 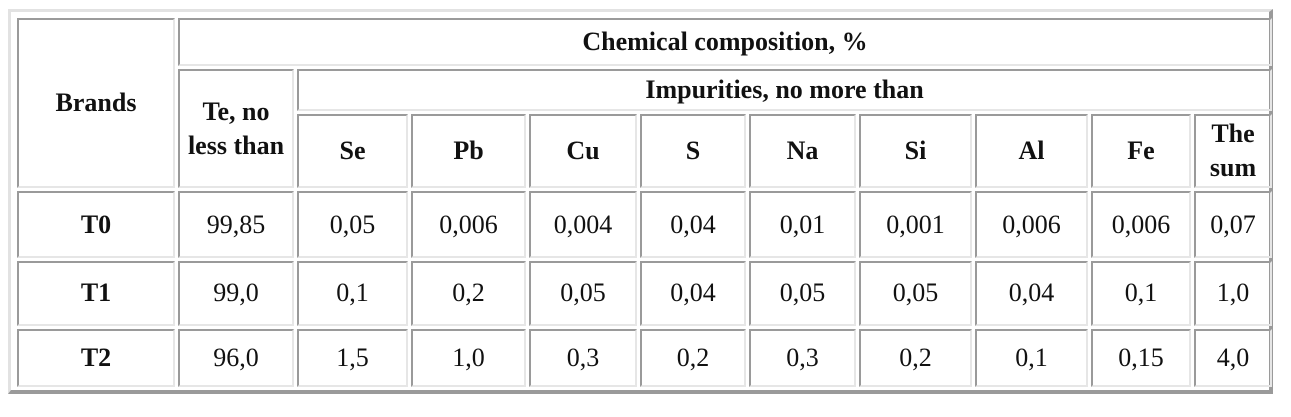 I want to click on cu-value: 0,004, so click(x=583, y=225).